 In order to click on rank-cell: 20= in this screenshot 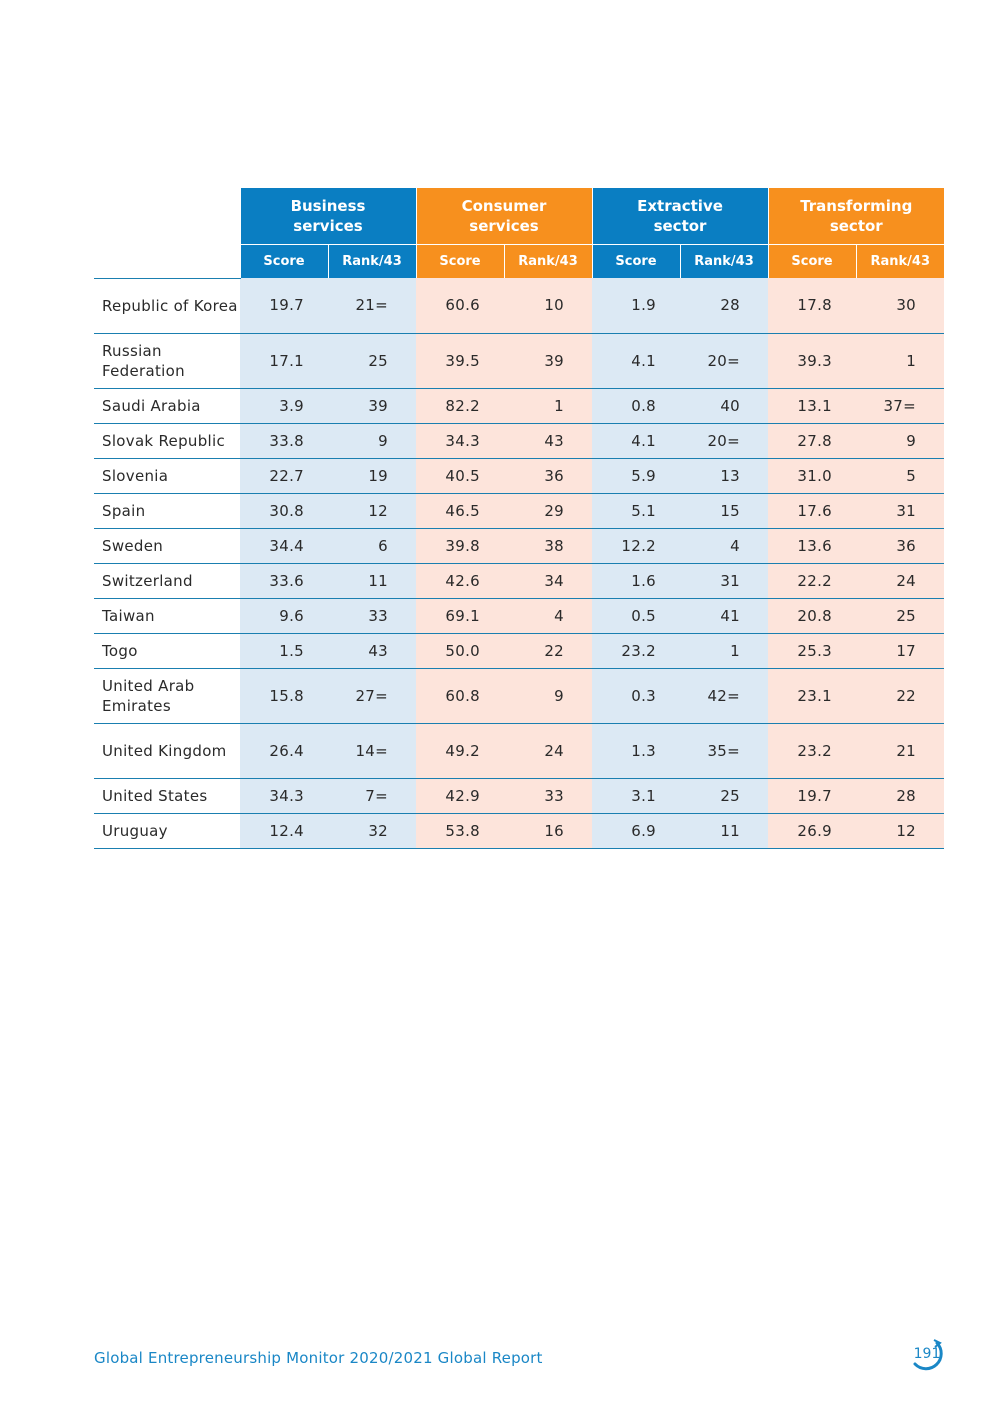, I will do `click(724, 441)`.